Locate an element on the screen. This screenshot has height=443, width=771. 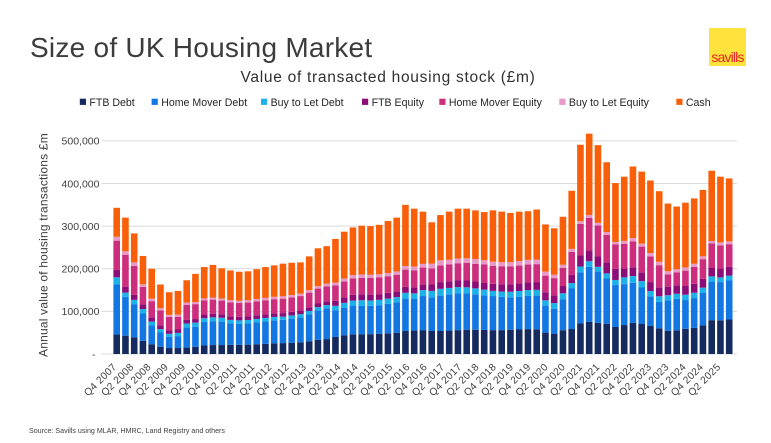
svg-text: 200,000 is located at coordinates (81, 270).